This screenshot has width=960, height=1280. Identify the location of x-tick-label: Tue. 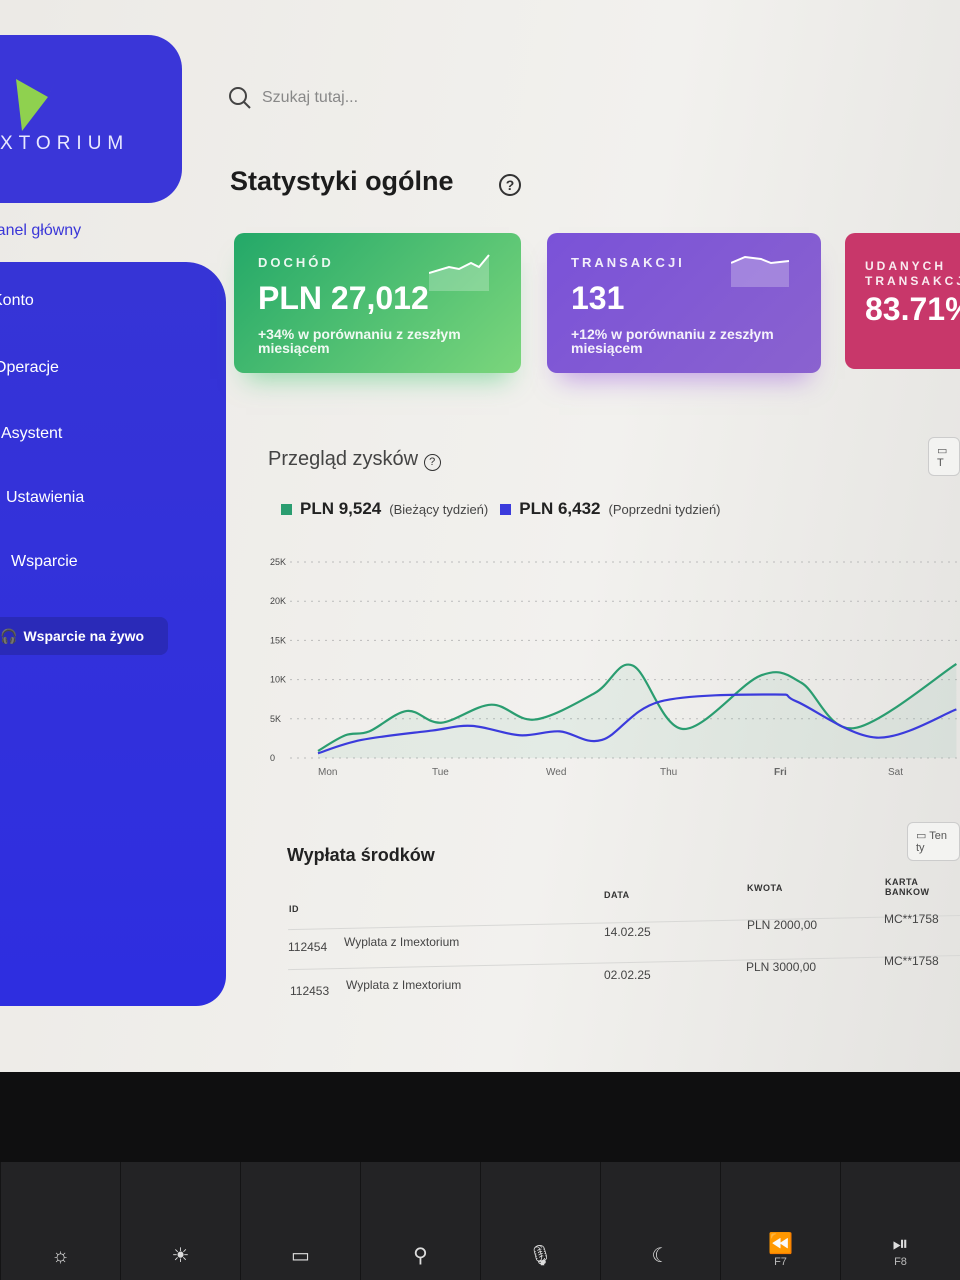
(440, 772).